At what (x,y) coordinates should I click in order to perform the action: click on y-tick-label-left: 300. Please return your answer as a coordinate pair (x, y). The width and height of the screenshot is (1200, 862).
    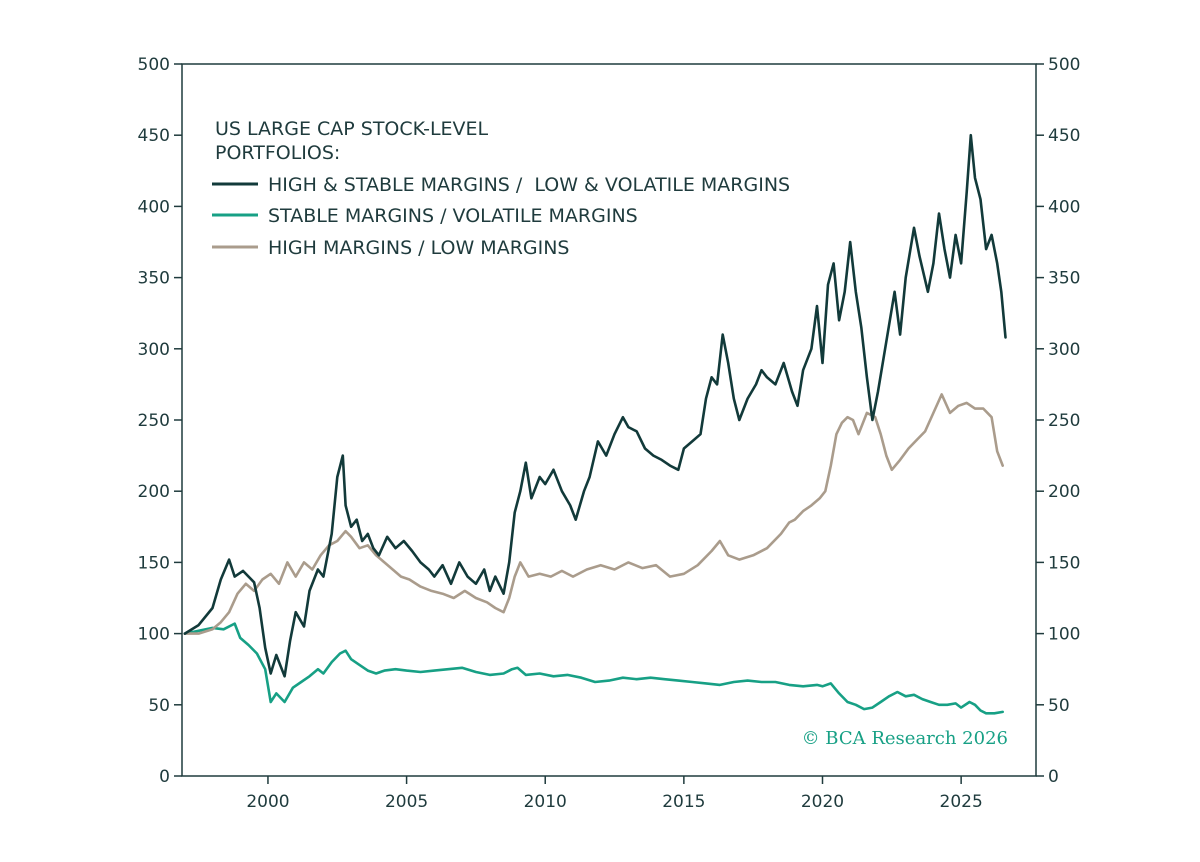
    Looking at the image, I should click on (154, 350).